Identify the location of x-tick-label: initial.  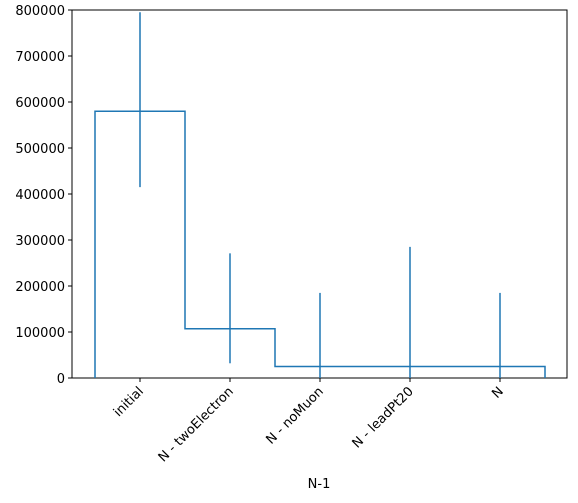
(129, 402).